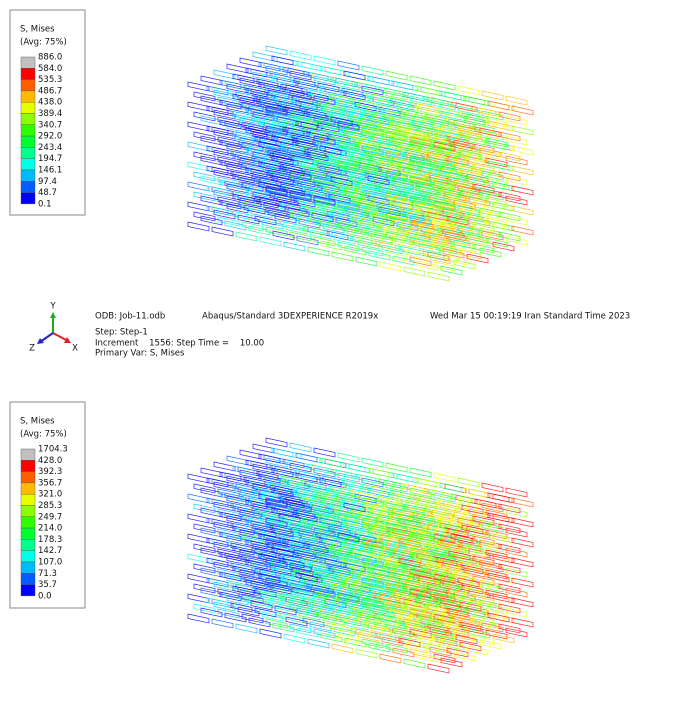  What do you see at coordinates (50, 114) in the screenshot?
I see `legend-label: 389.4` at bounding box center [50, 114].